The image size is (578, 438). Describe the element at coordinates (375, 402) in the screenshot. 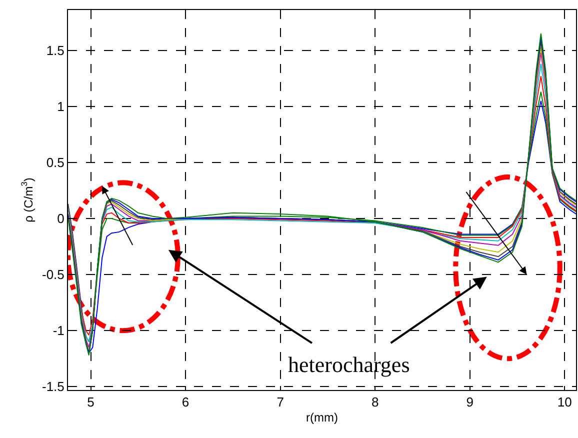

I see `x-tick-label: 8` at that location.